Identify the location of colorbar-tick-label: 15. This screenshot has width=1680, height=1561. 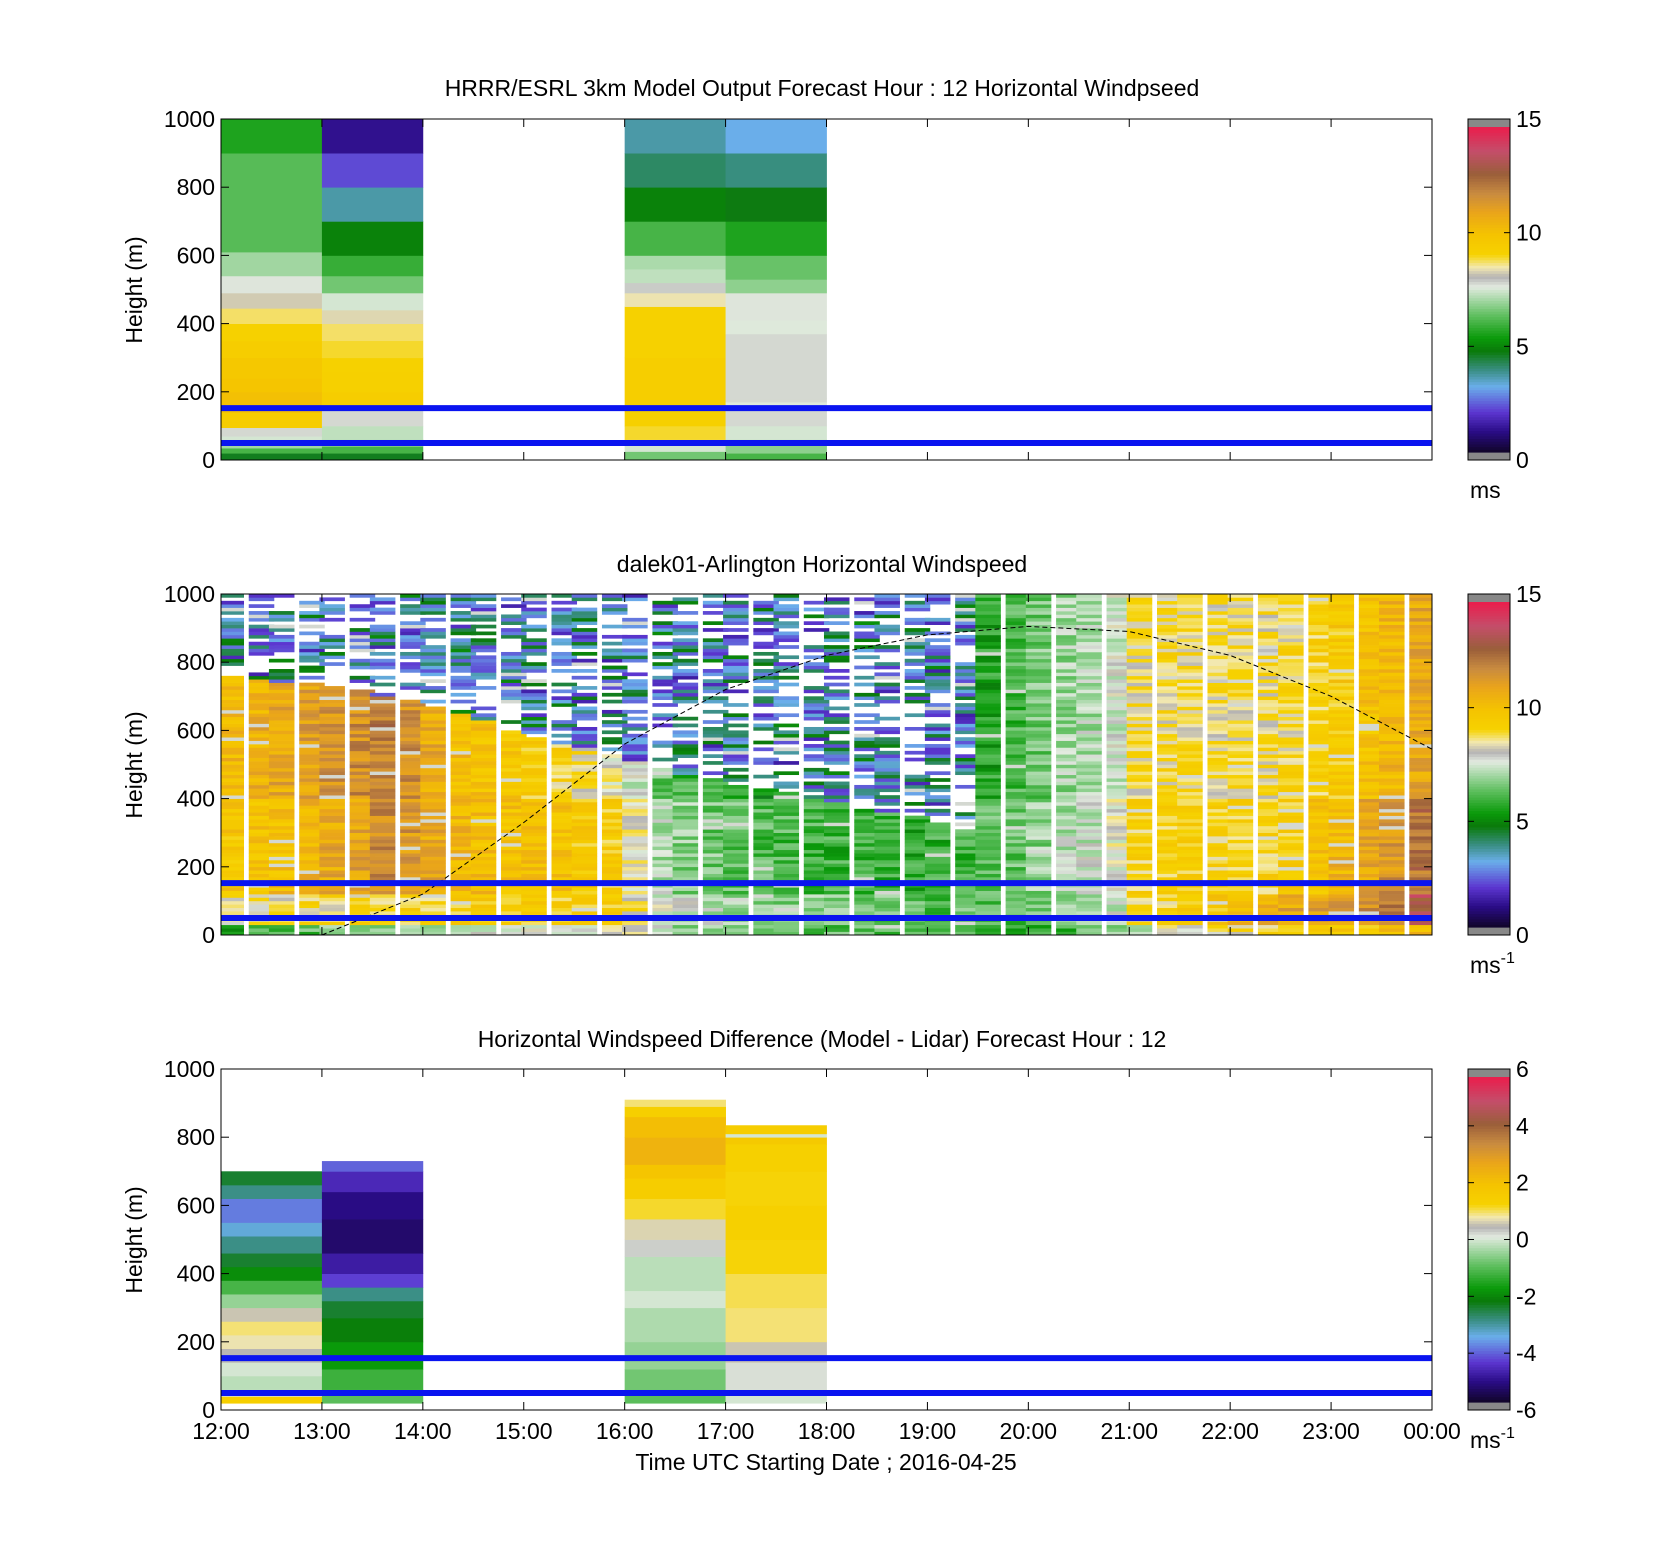
(1529, 119).